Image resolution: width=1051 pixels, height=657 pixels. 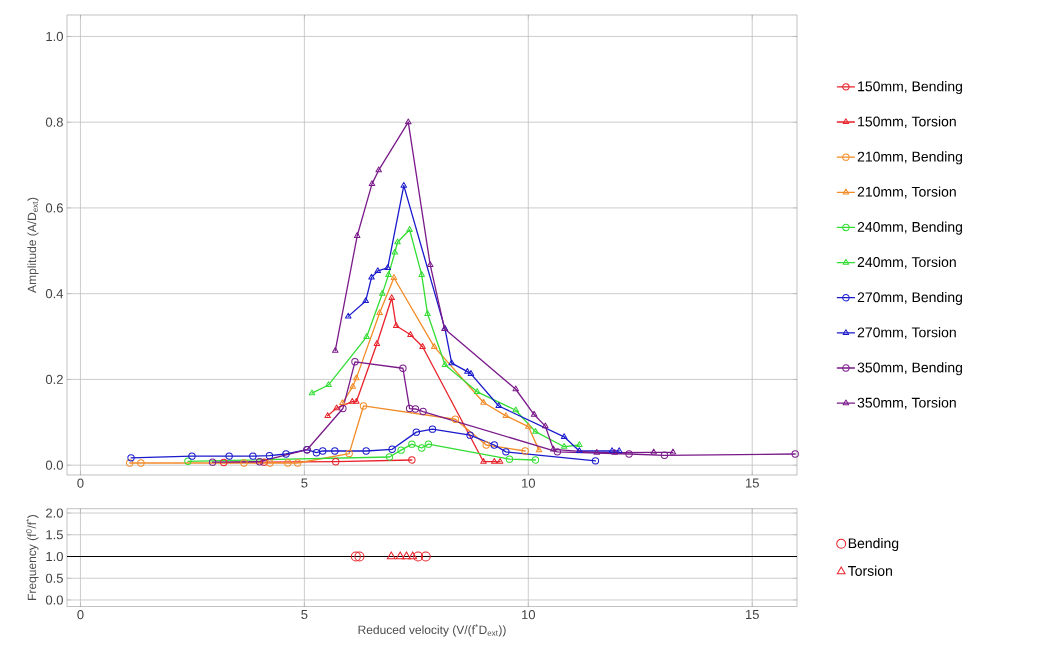 I want to click on legend-label: 210mm, Torsion, so click(x=906, y=192).